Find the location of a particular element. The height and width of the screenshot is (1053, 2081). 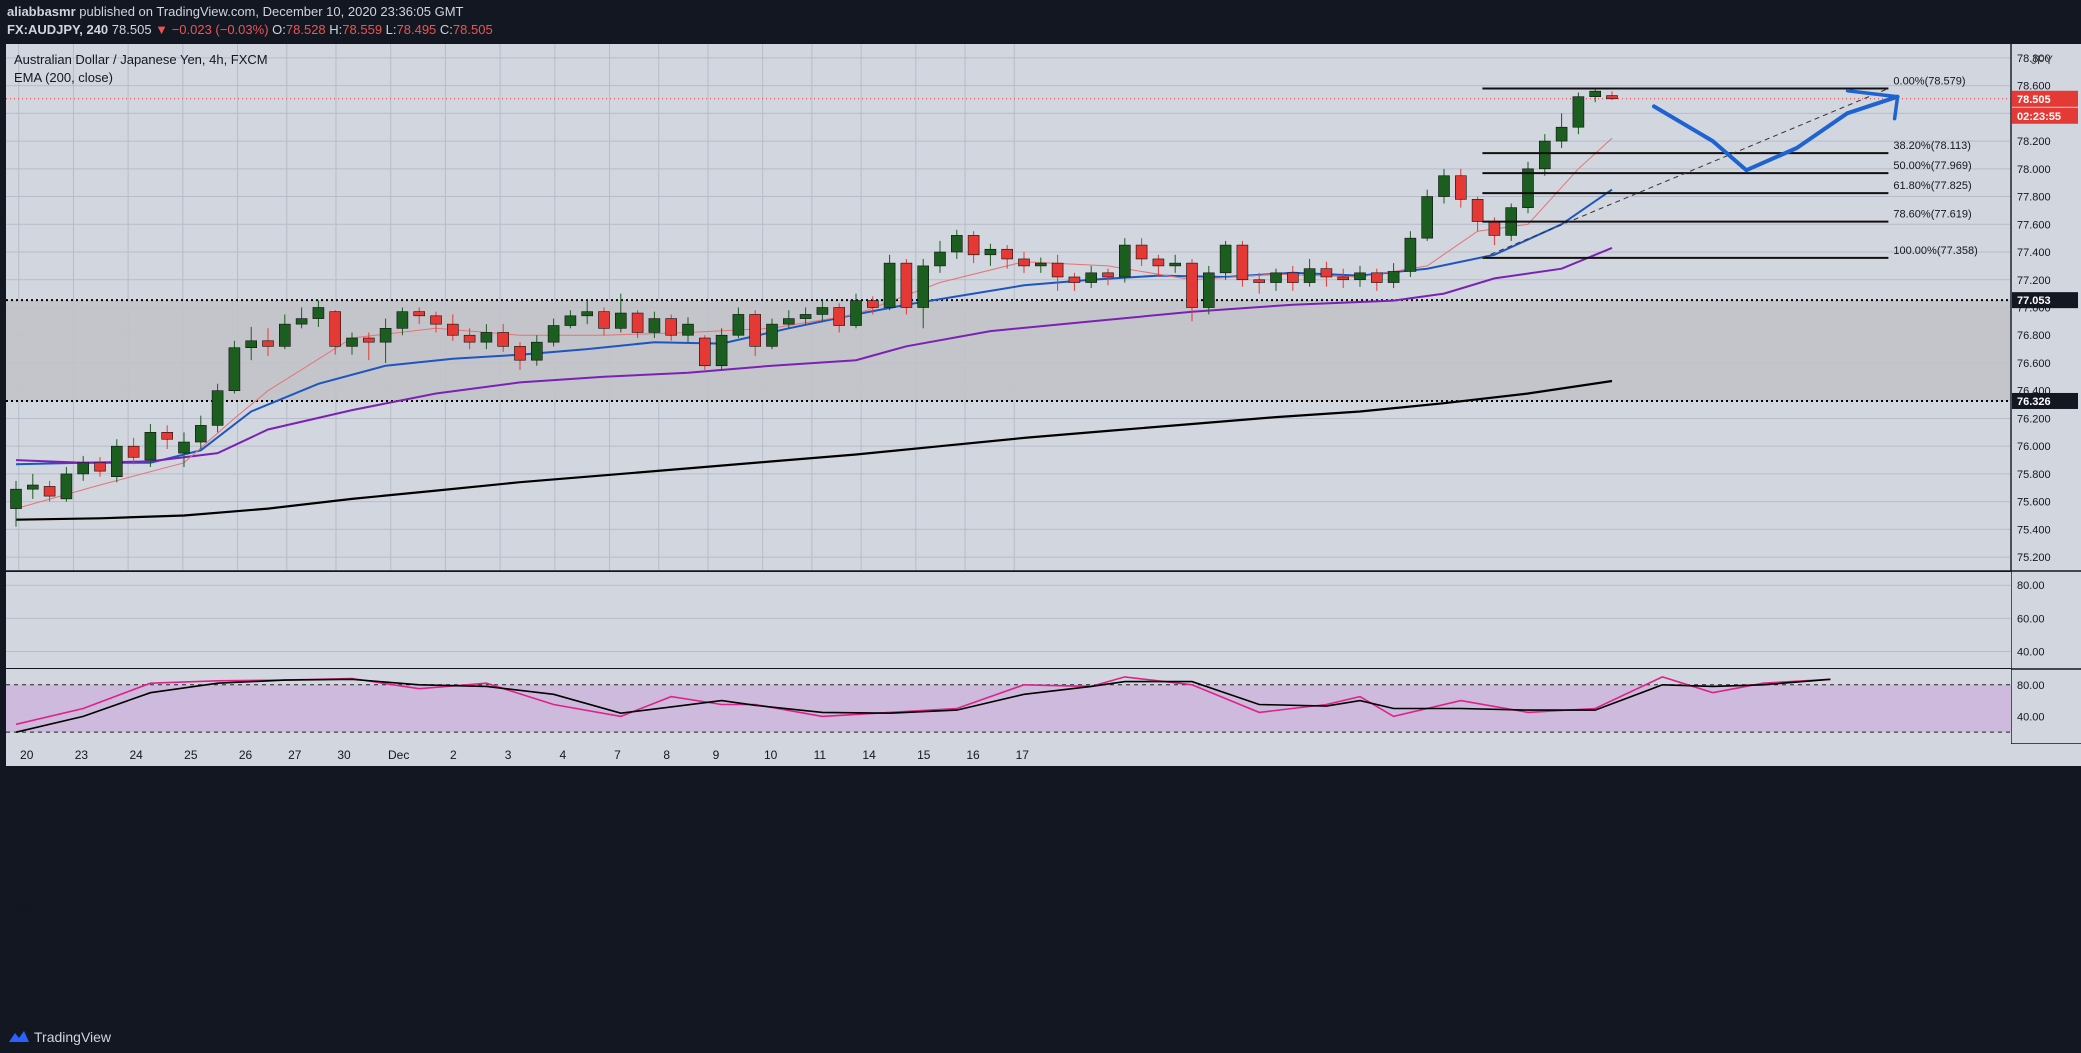

time-tick-label: 14 is located at coordinates (869, 755).